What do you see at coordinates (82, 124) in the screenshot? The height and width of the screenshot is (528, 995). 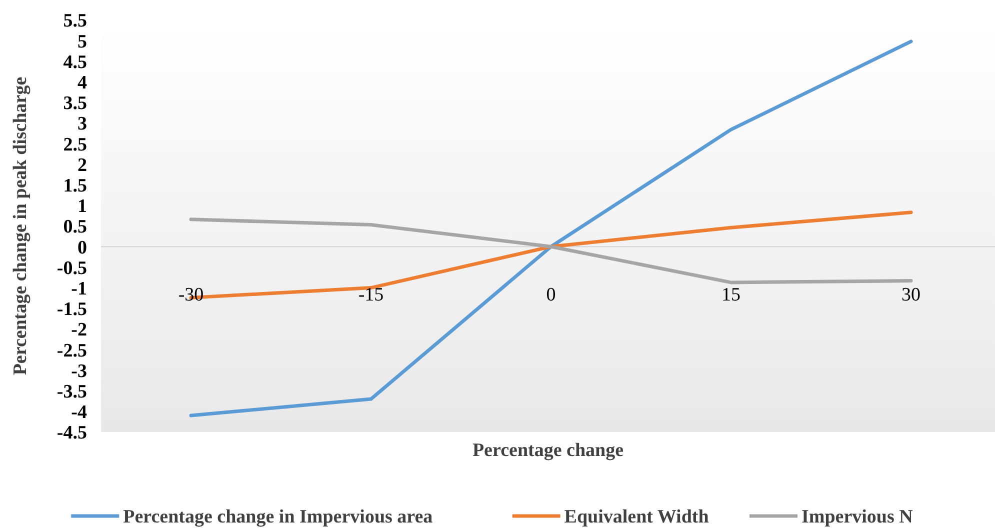 I see `y-tick-label: 3` at bounding box center [82, 124].